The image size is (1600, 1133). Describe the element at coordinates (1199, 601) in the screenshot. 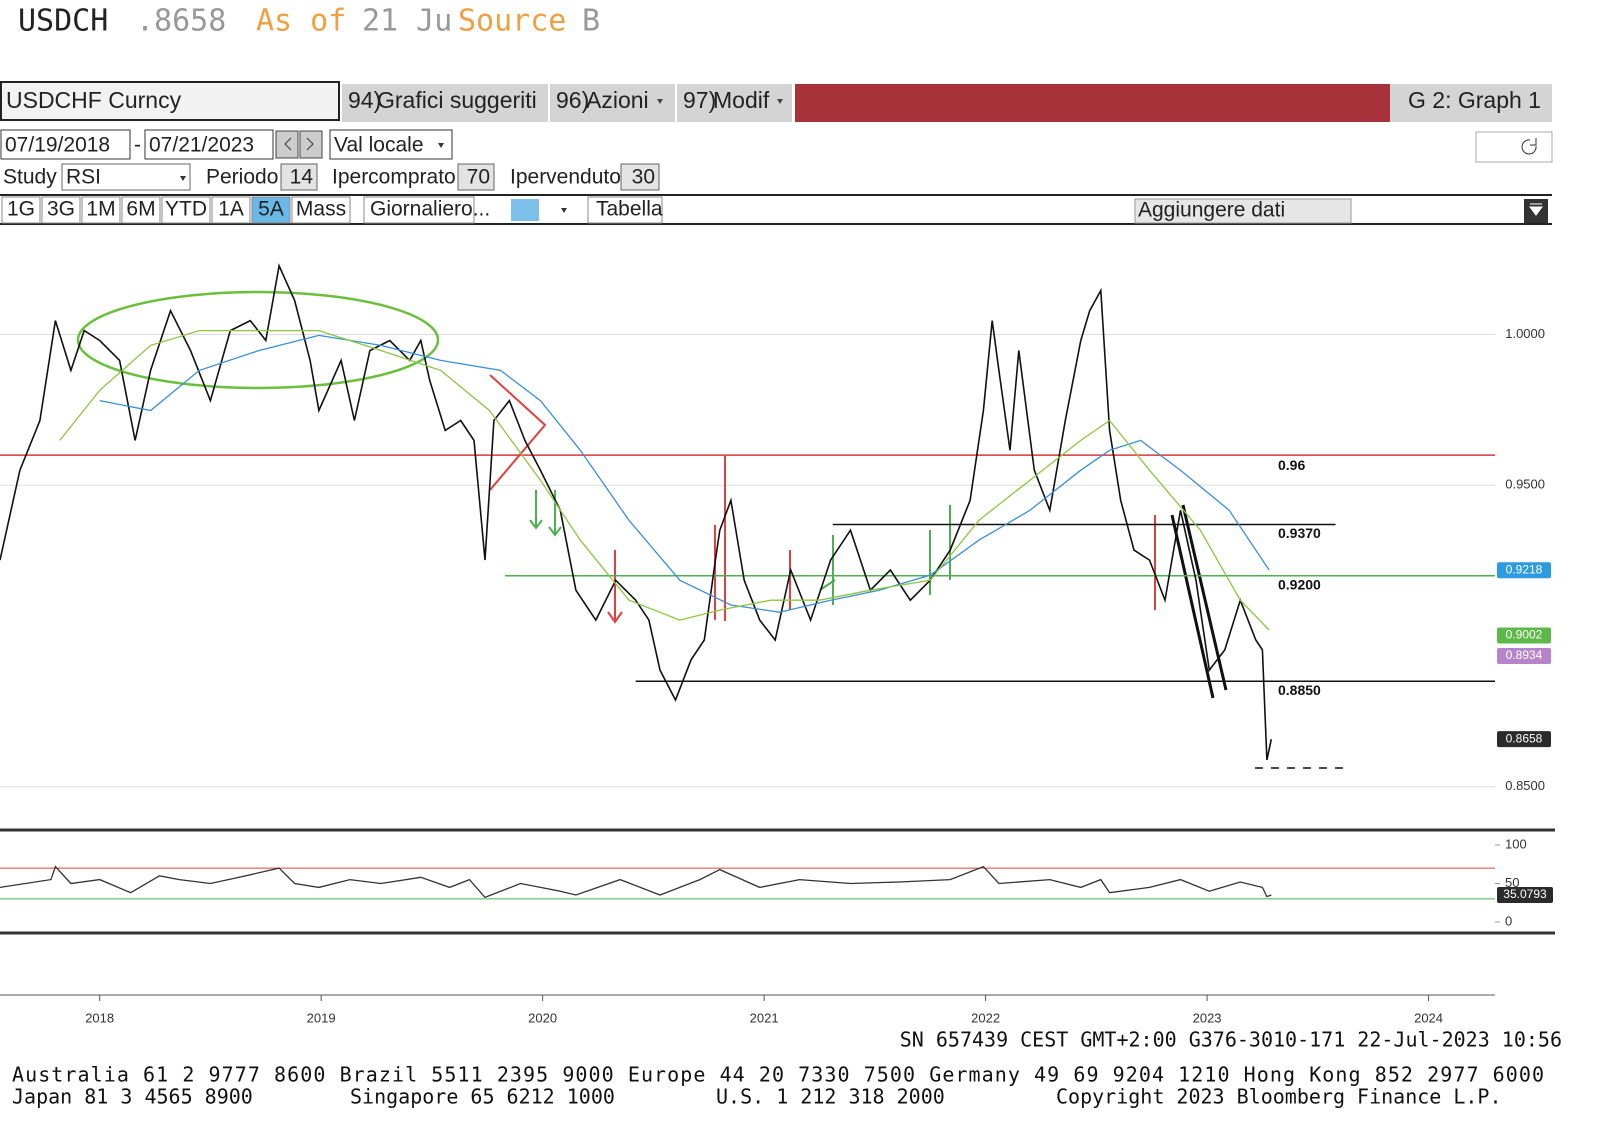

I see `trend-line` at that location.